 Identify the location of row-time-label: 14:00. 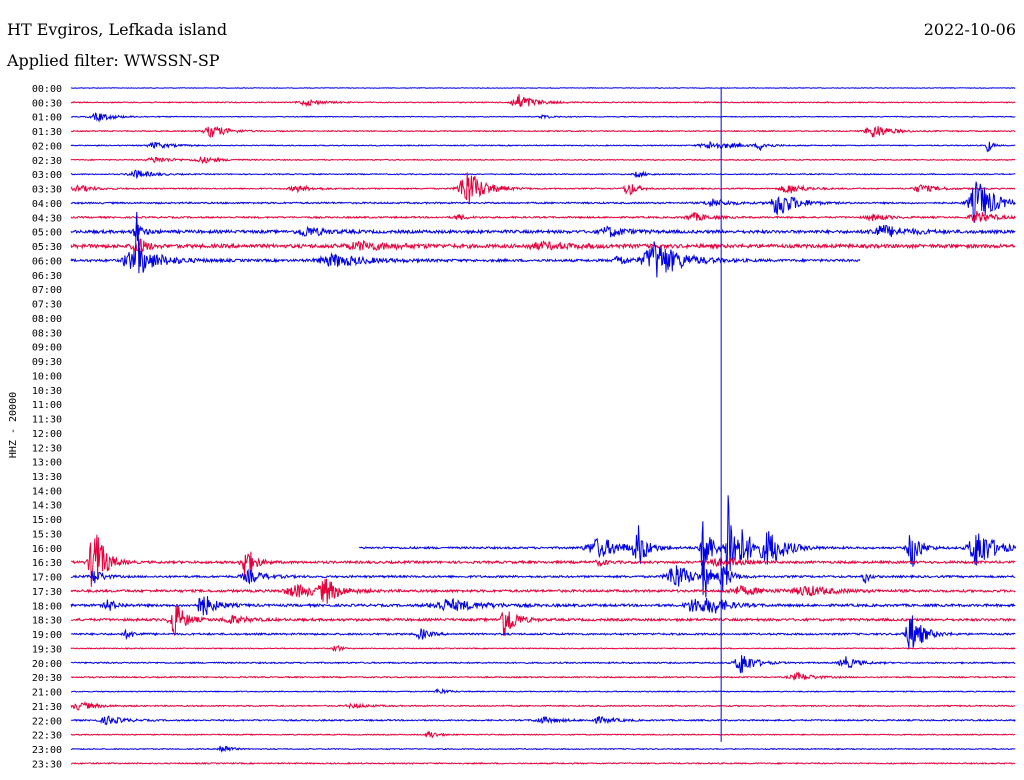
(47, 491).